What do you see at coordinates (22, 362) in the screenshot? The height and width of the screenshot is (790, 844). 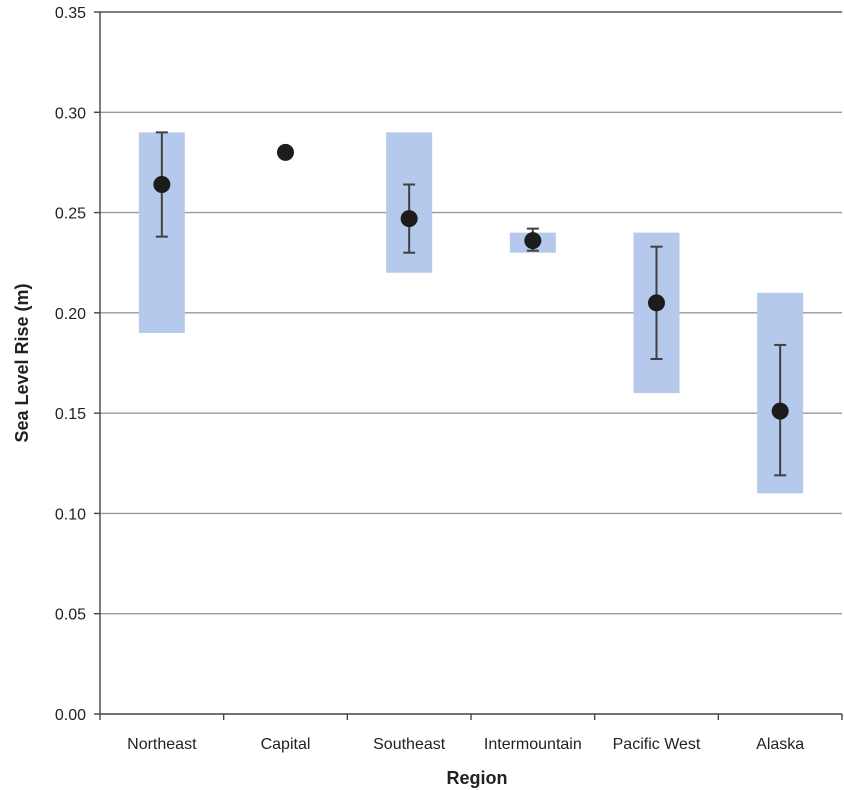 I see `y-axis-title: Sea Level Rise (m)` at bounding box center [22, 362].